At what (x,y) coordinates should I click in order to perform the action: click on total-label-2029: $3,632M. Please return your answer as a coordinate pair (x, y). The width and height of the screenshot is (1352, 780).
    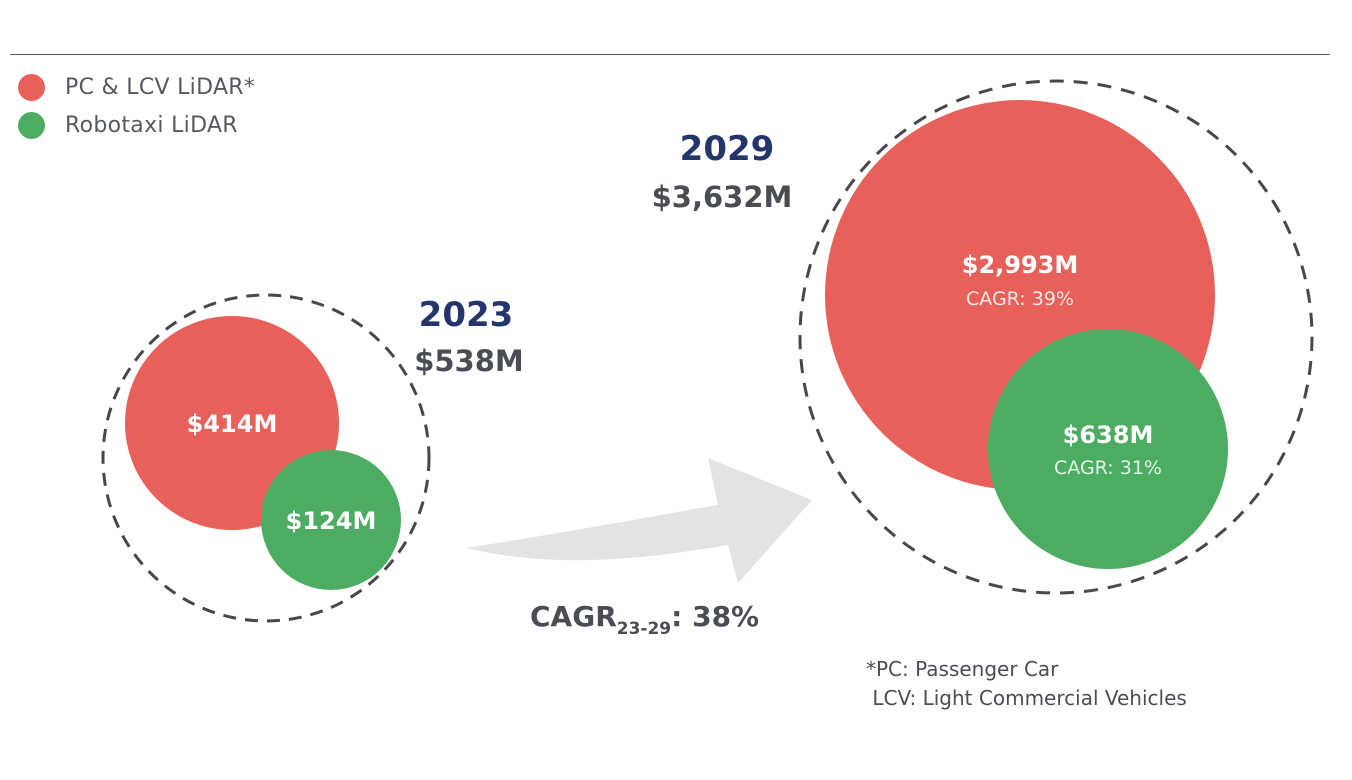
    Looking at the image, I should click on (722, 197).